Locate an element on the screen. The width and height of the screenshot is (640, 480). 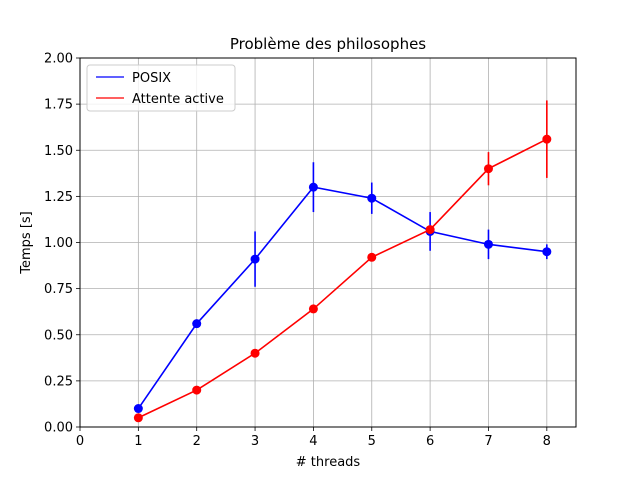
y-axis-ticks: 0.00 0.25 0.50 0.75 1.00 1.25 1.50 1.75 2.00 is located at coordinates (62, 244).